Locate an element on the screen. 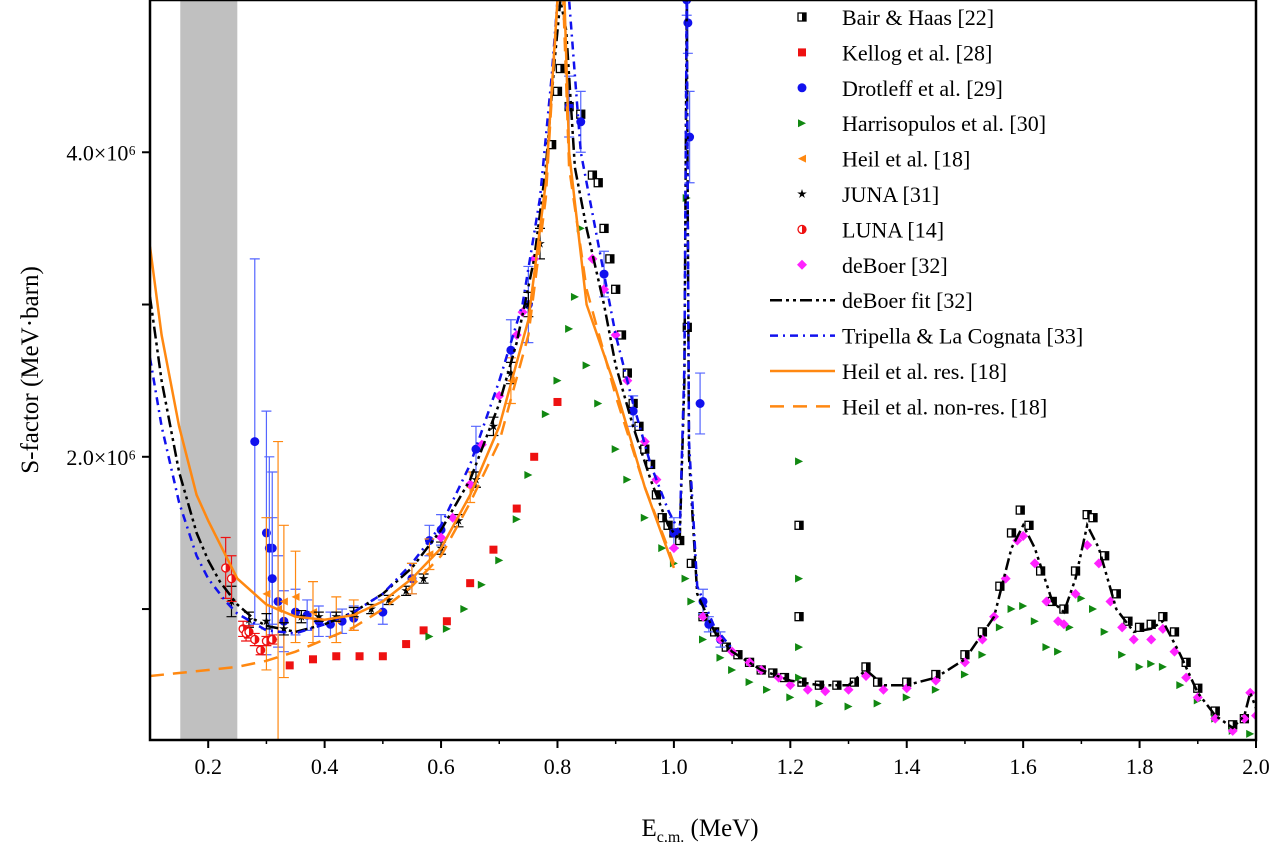 This screenshot has width=1270, height=851. shaded-region is located at coordinates (209, 370).